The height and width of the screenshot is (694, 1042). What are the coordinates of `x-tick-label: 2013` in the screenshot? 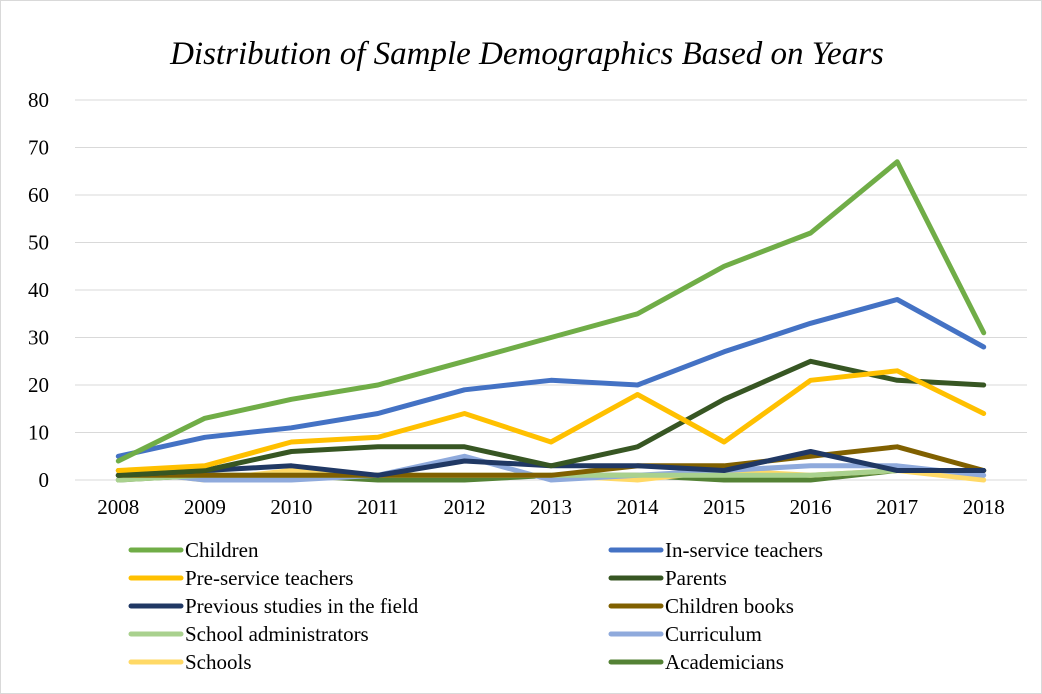 It's located at (551, 507).